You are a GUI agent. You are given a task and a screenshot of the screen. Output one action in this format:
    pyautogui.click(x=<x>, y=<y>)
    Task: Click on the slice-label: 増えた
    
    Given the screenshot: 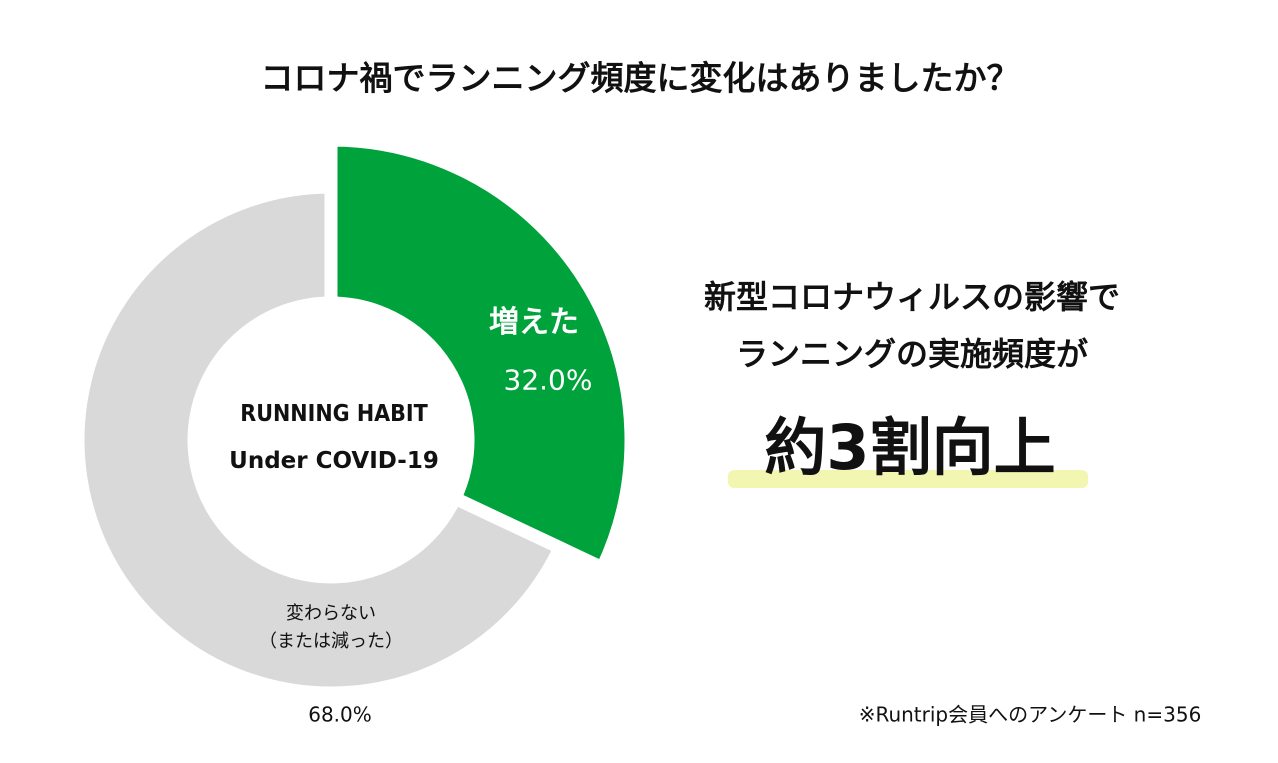 What is the action you would take?
    pyautogui.click(x=534, y=322)
    